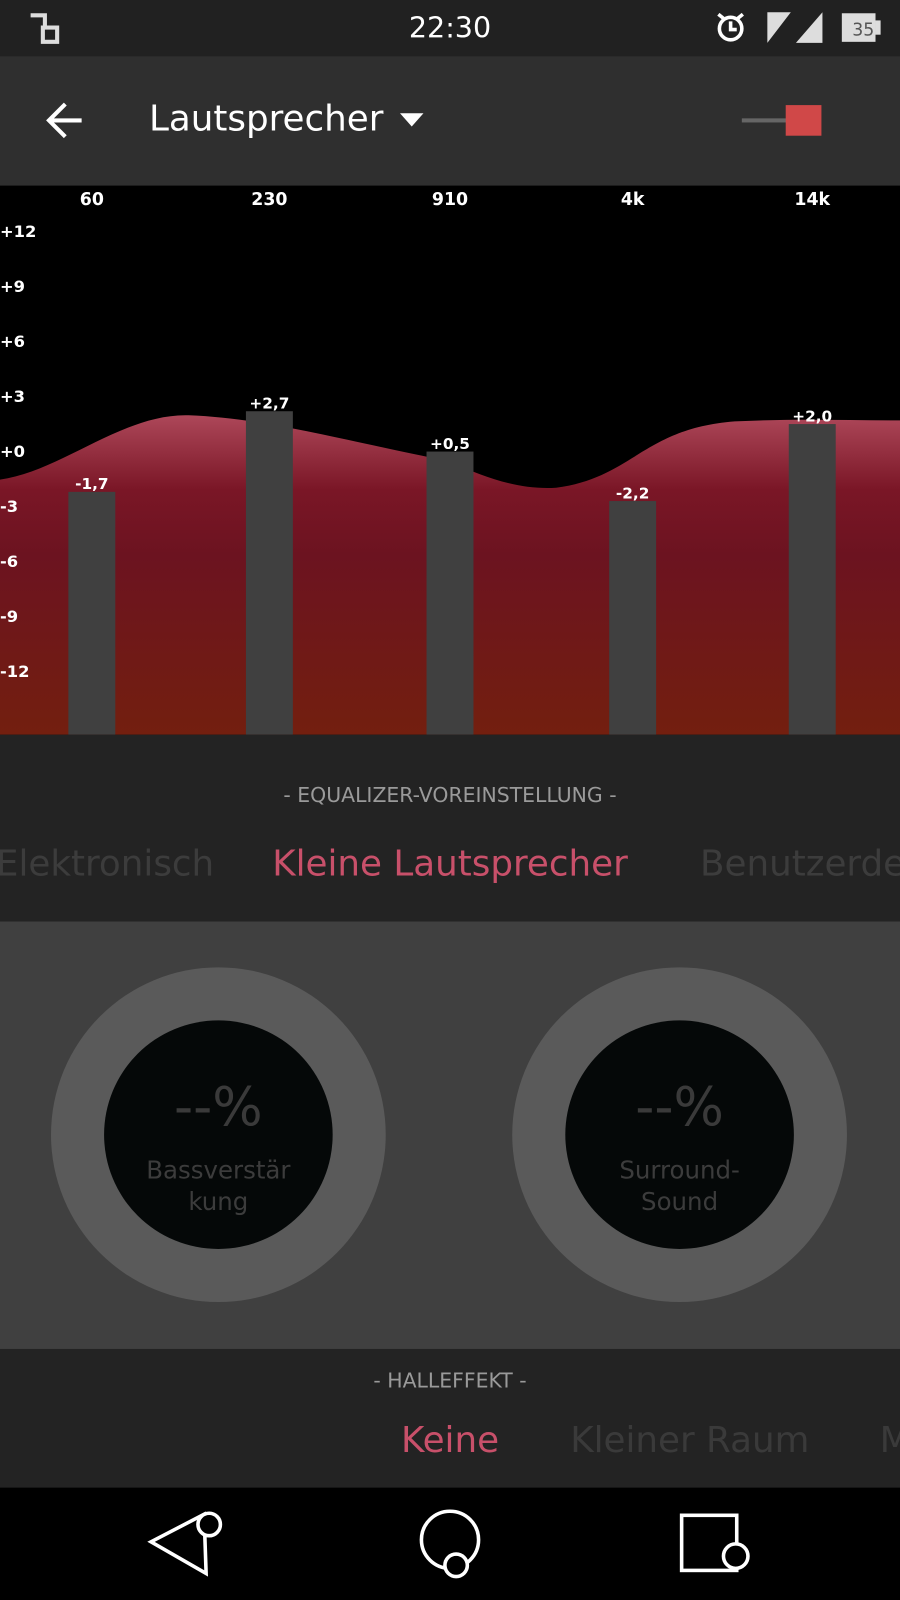 Image resolution: width=900 pixels, height=1600 pixels. I want to click on toggle-track, so click(767, 120).